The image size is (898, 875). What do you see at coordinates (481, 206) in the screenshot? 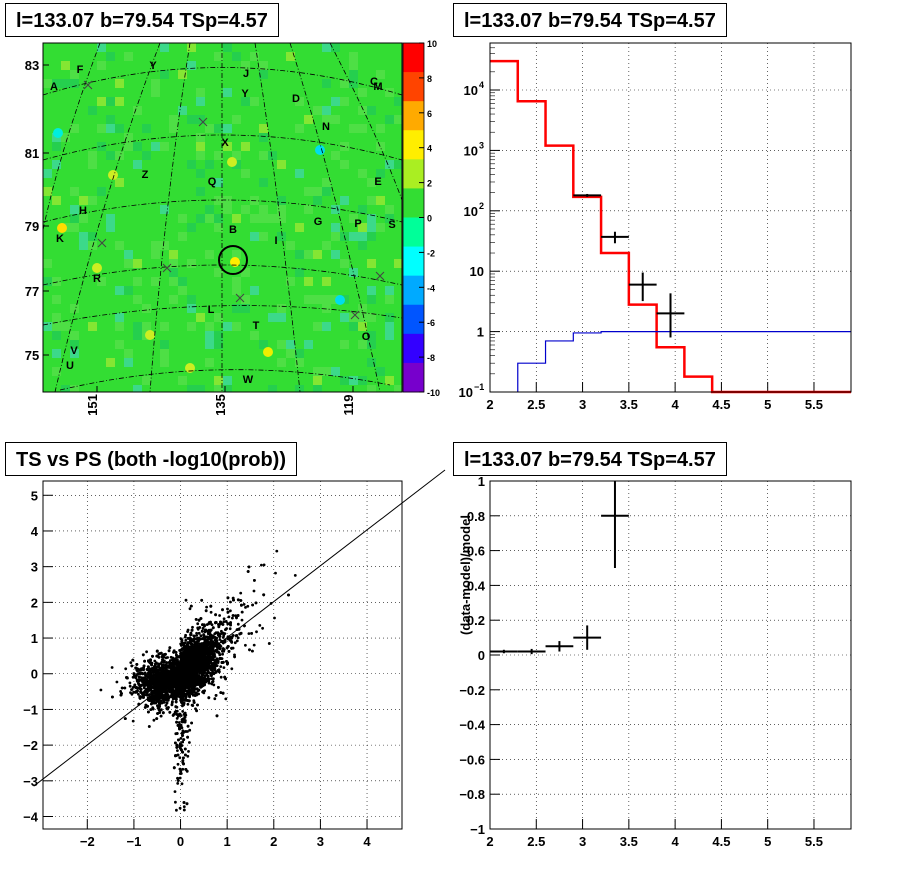
I see `spectrum-y-tick-exponent: 2` at bounding box center [481, 206].